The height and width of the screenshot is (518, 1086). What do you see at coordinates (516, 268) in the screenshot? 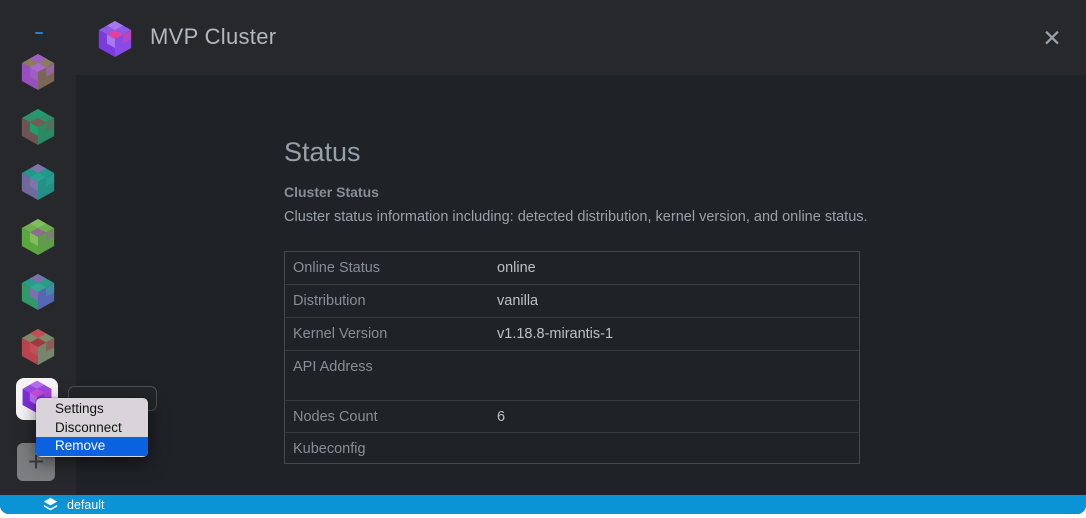
I see `row-value: online` at bounding box center [516, 268].